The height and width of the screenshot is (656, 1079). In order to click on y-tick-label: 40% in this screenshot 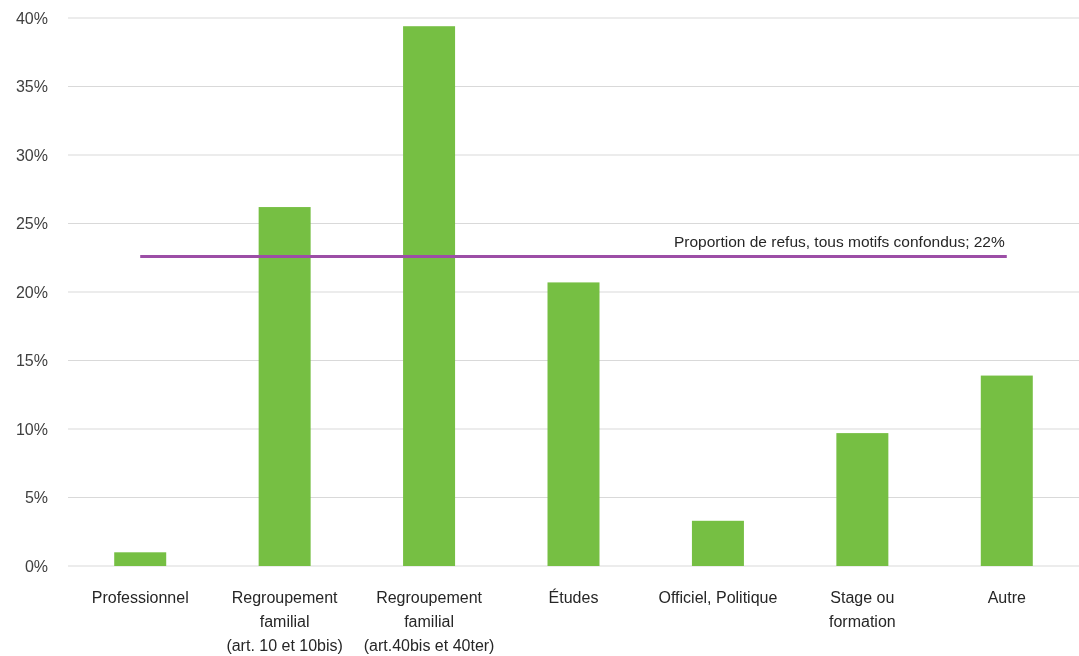, I will do `click(31, 18)`.